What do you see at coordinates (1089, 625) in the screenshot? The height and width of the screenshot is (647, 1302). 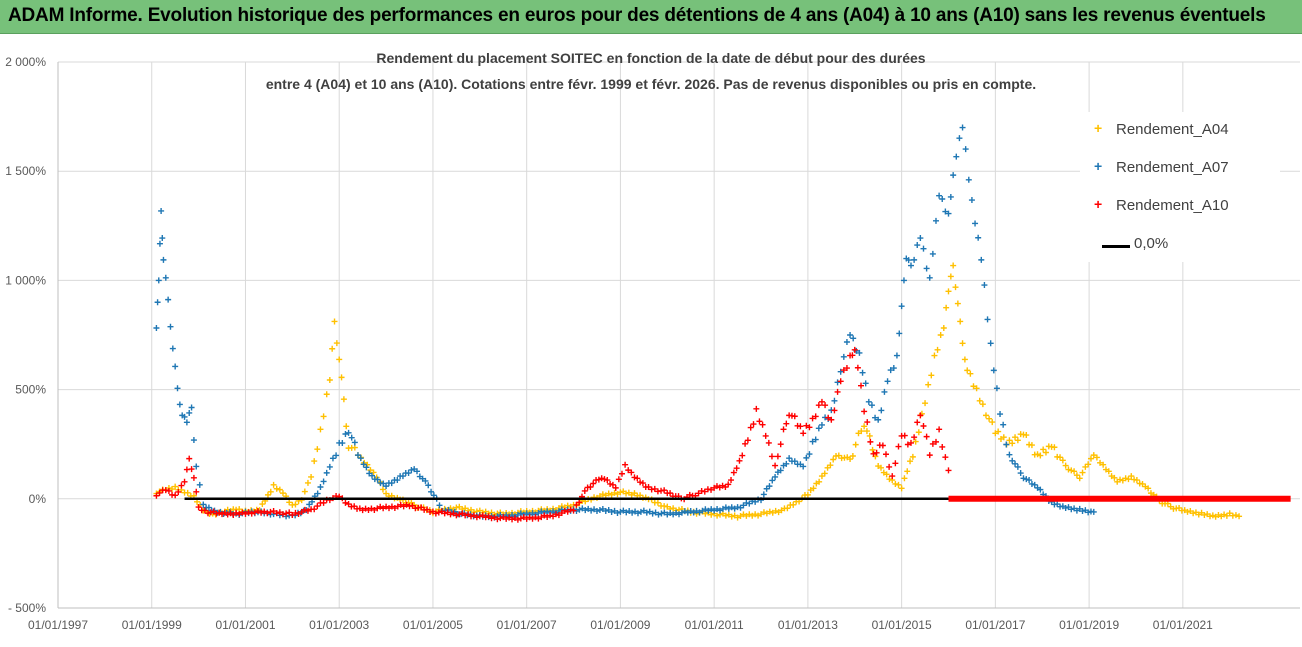 I see `x-tick-label: 01/01/2019` at bounding box center [1089, 625].